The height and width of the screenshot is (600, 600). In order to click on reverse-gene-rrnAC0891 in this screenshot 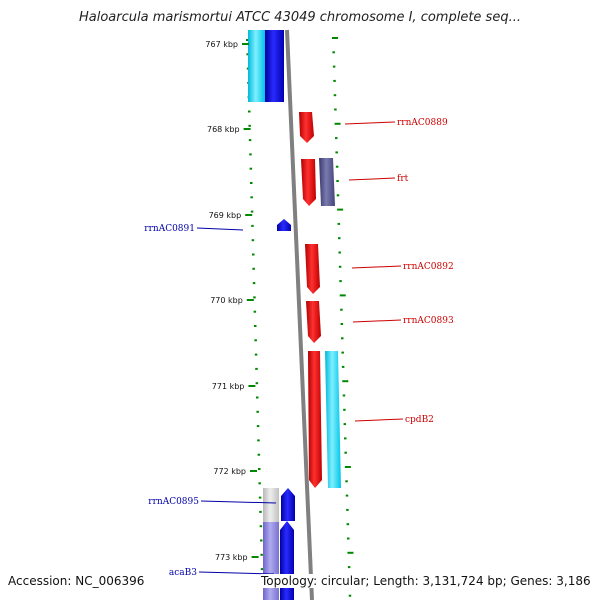, I will do `click(284, 225)`.